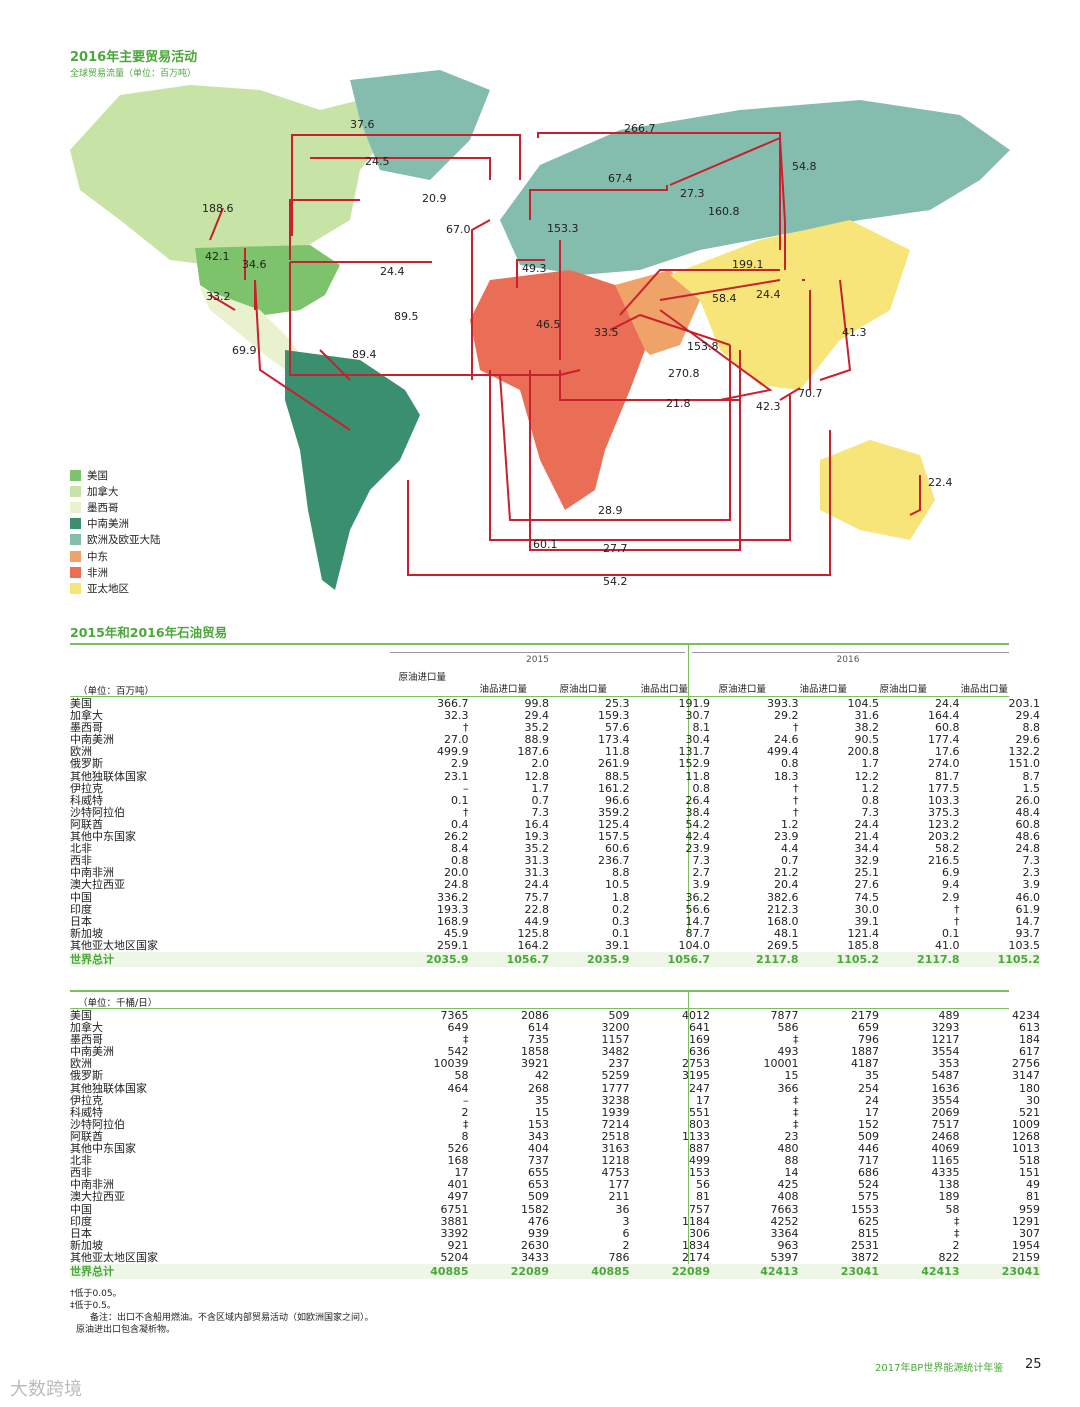 This screenshot has width=1080, height=1407. Describe the element at coordinates (610, 510) in the screenshot. I see `flow-label: 28.9` at that location.